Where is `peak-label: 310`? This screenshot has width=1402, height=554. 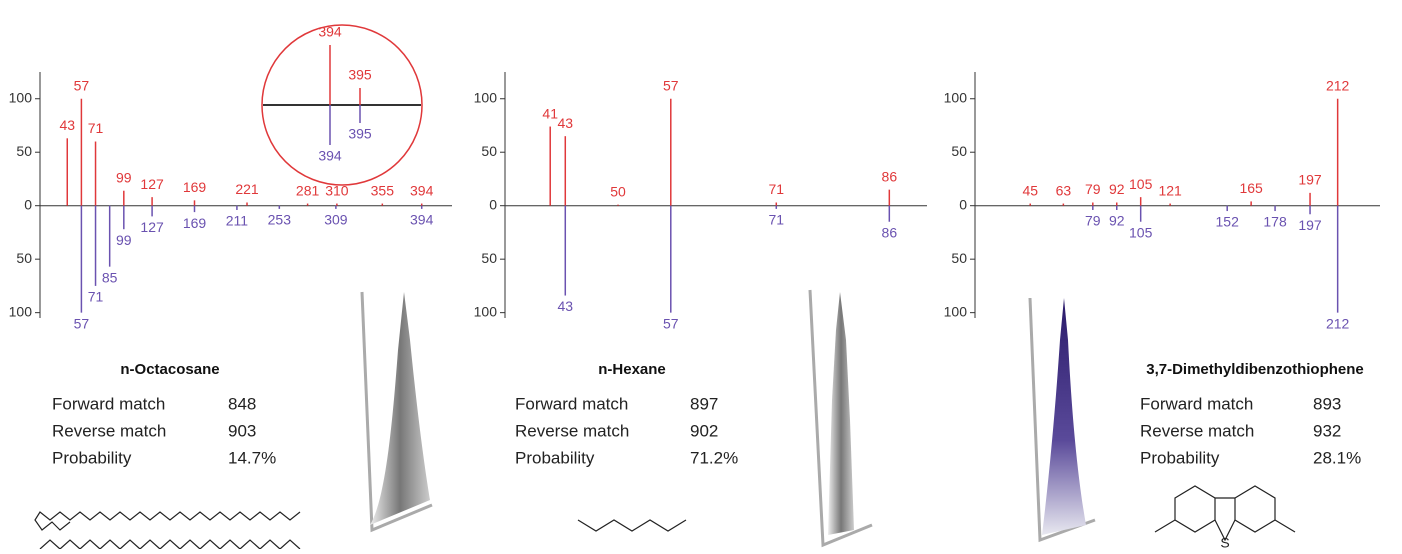
peak-label: 310 is located at coordinates (337, 190).